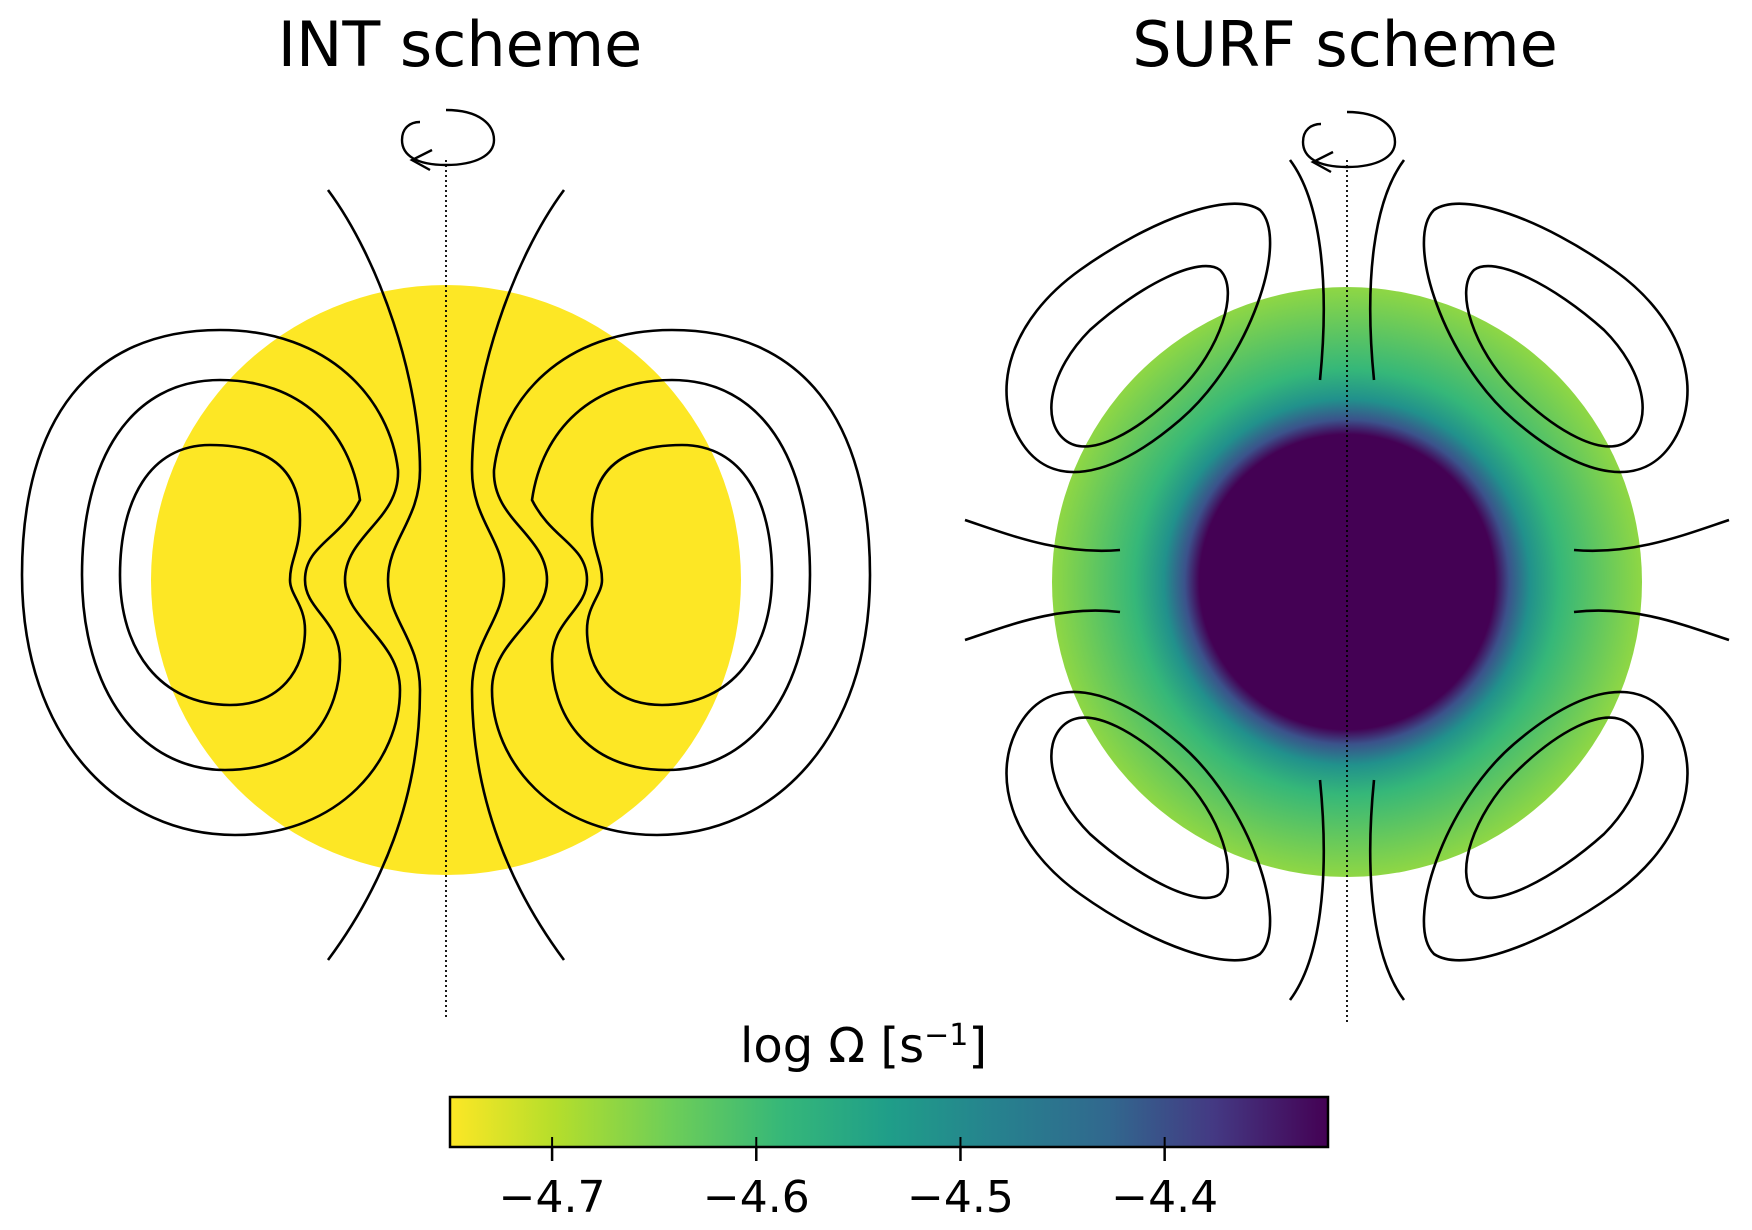 Image resolution: width=1752 pixels, height=1230 pixels. What do you see at coordinates (1307, 270) in the screenshot?
I see `surf-polar-line-top-left` at bounding box center [1307, 270].